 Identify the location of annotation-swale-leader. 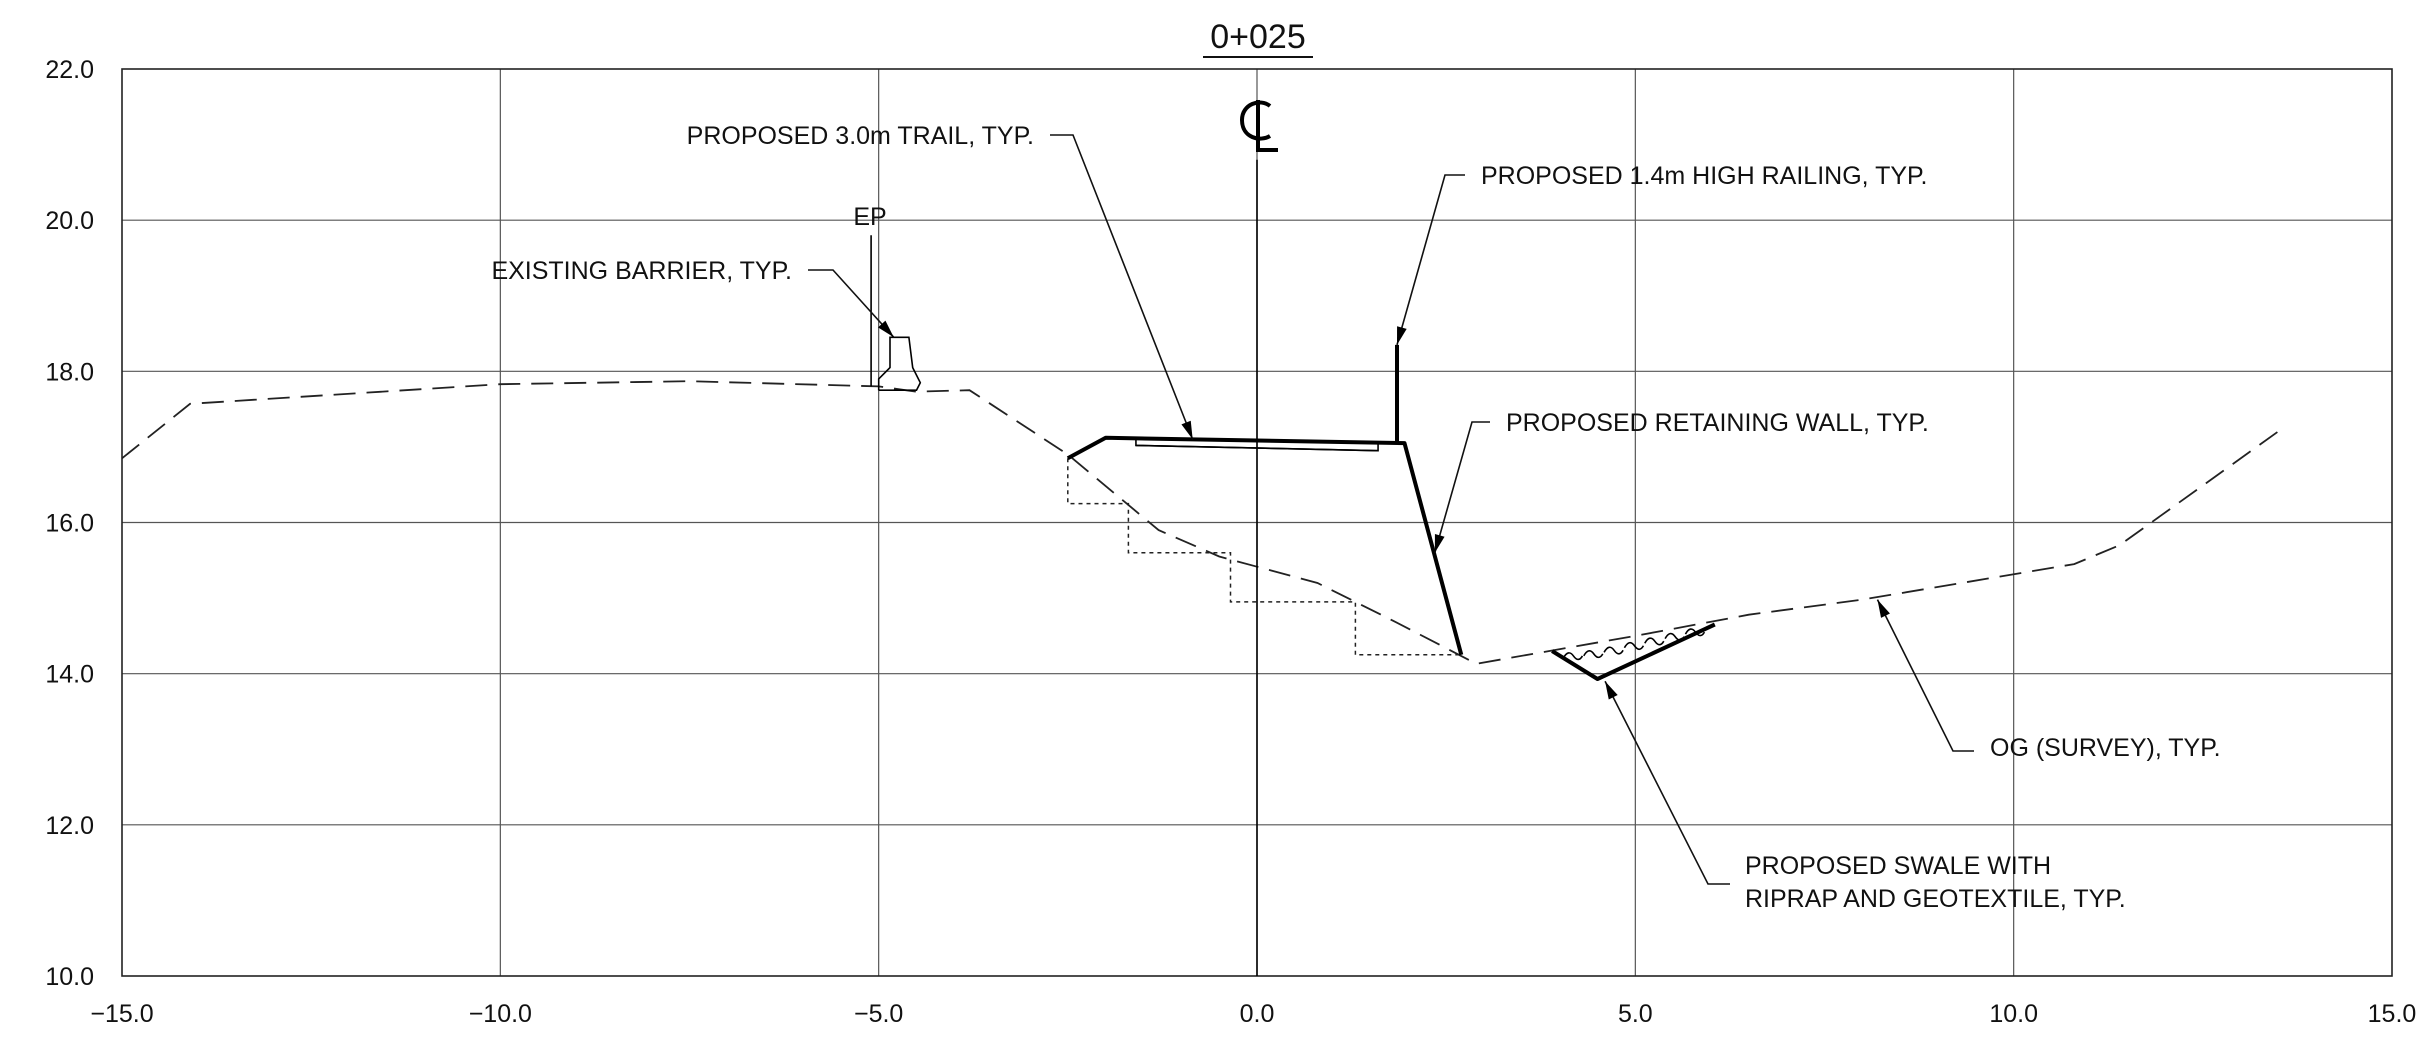
(1667, 782).